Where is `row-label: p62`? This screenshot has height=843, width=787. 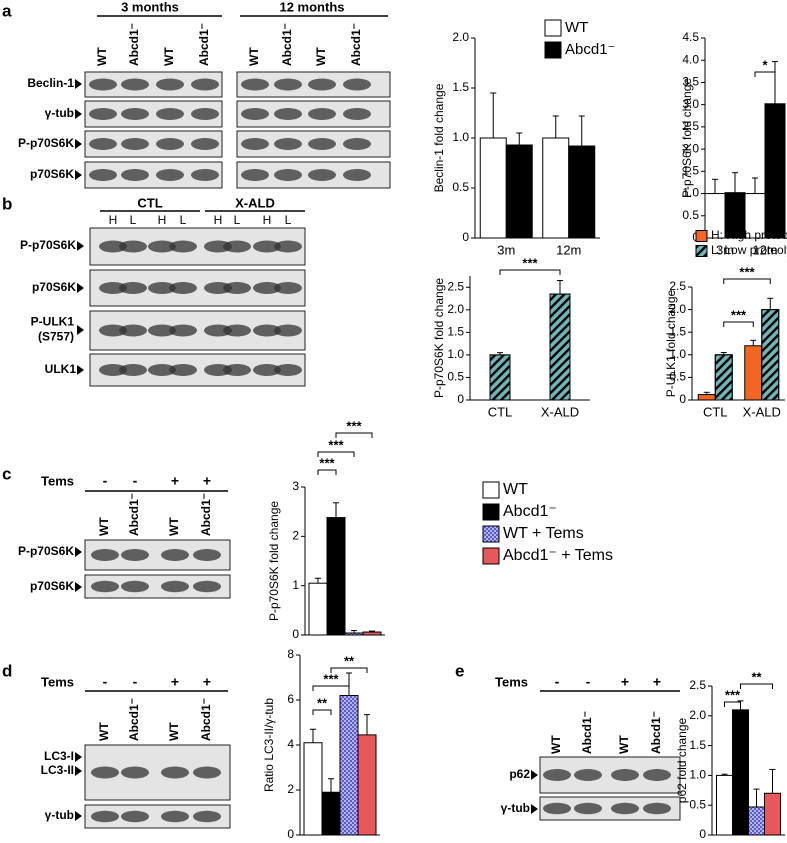
row-label: p62 is located at coordinates (519, 774).